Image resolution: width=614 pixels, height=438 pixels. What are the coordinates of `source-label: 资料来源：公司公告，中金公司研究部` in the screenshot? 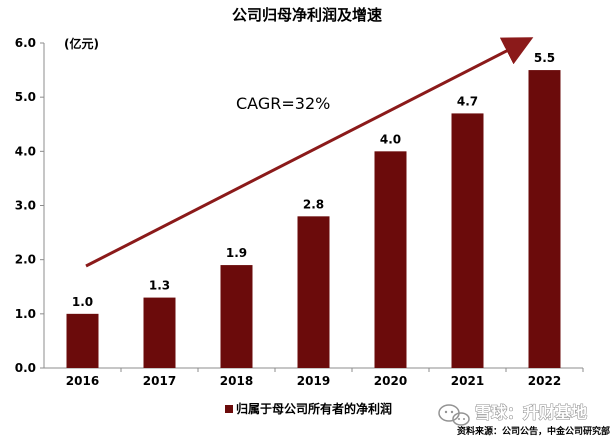 It's located at (533, 431).